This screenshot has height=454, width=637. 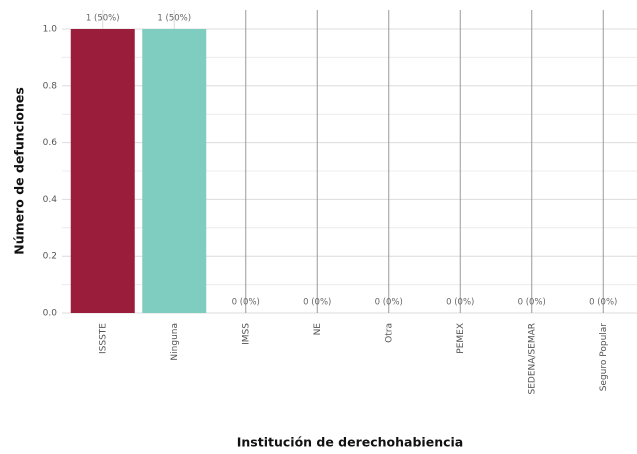 I want to click on y-tick-label: 0.6, so click(x=50, y=143).